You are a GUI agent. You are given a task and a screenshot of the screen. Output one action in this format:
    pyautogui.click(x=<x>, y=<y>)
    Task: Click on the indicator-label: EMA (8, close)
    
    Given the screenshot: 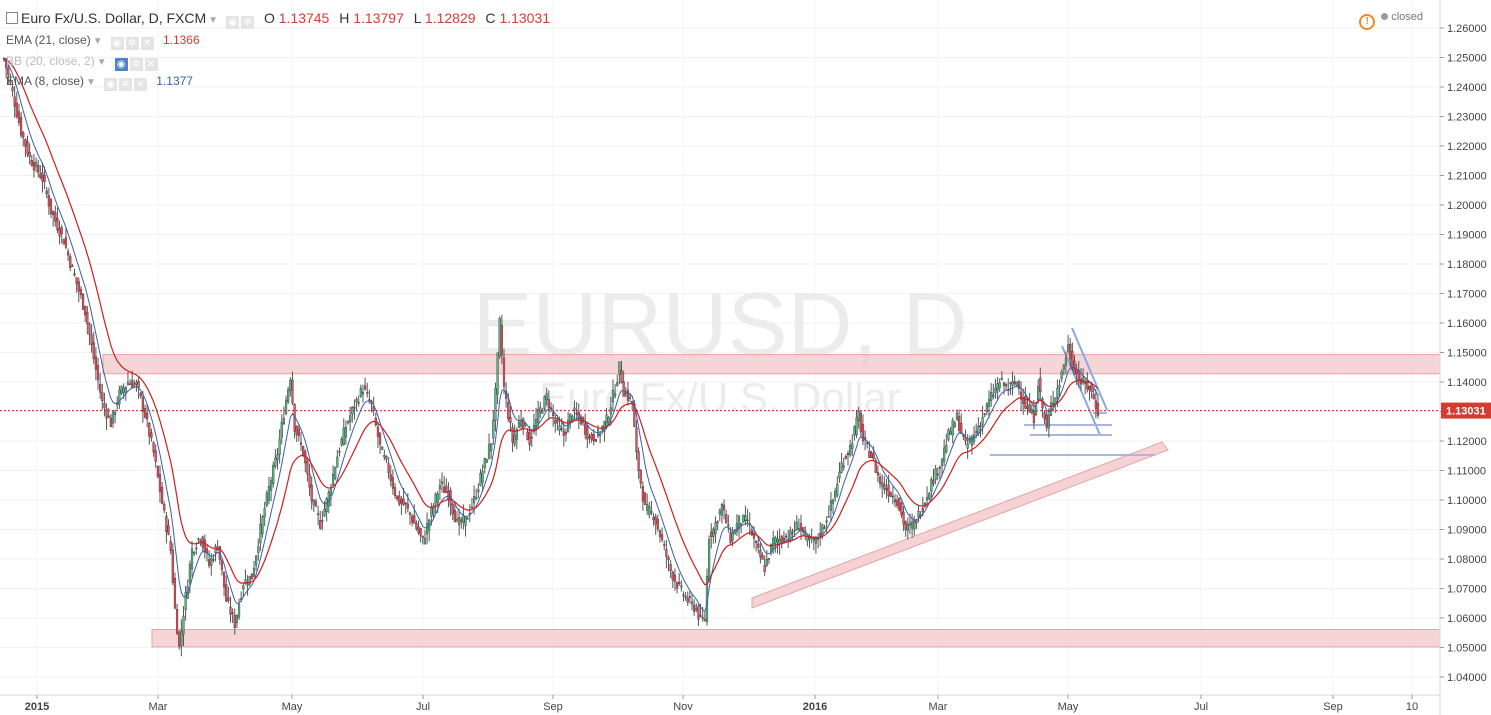 What is the action you would take?
    pyautogui.click(x=45, y=81)
    